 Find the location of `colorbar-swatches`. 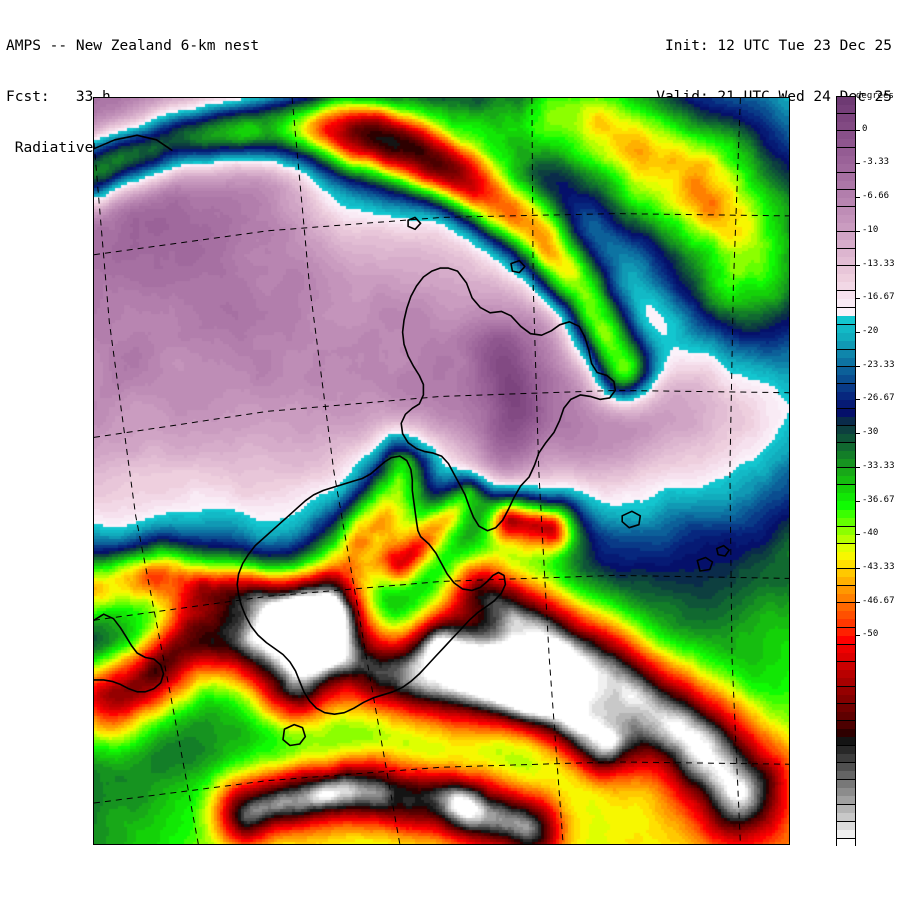

colorbar-swatches is located at coordinates (846, 472).